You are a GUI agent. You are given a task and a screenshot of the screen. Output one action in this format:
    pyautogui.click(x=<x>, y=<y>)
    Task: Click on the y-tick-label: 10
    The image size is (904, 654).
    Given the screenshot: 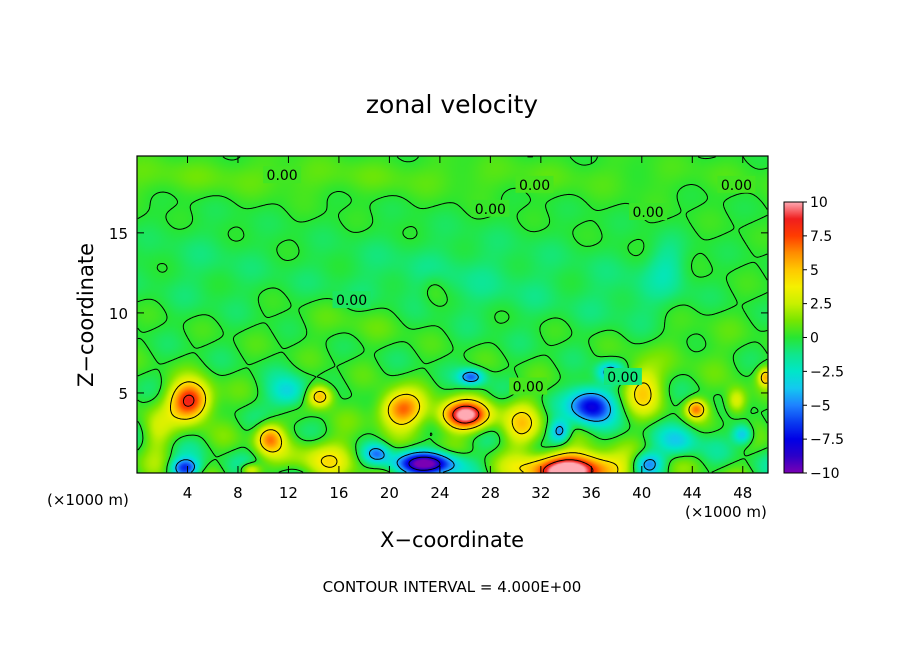 What is the action you would take?
    pyautogui.click(x=118, y=314)
    